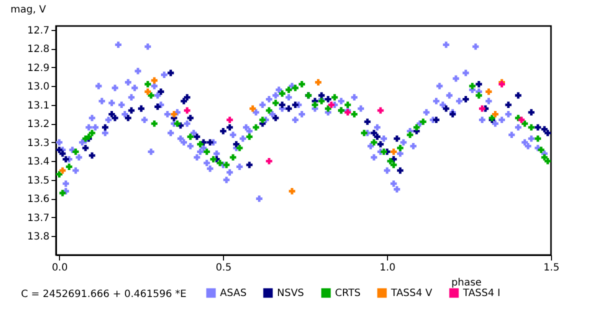 Image resolution: width=600 pixels, height=312 pixels. I want to click on legend-label: TASS4 I, so click(481, 293).